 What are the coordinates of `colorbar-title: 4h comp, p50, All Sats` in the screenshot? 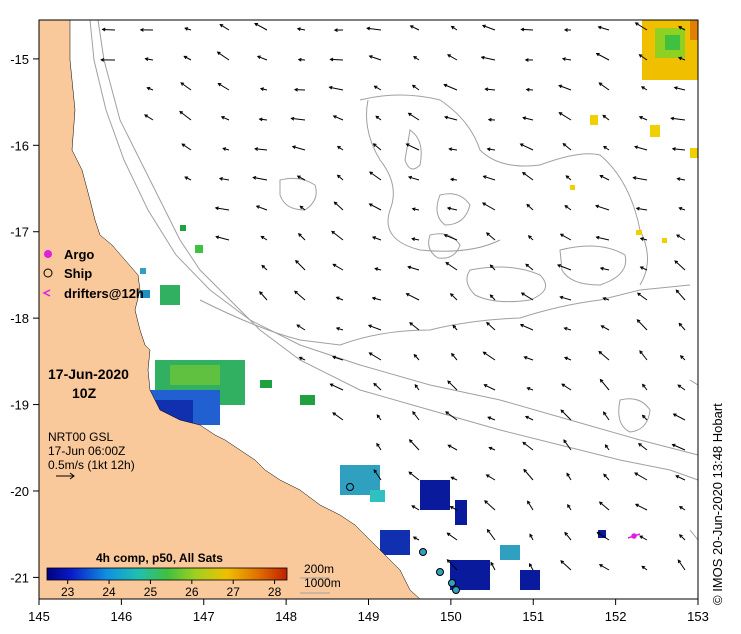 It's located at (159, 558).